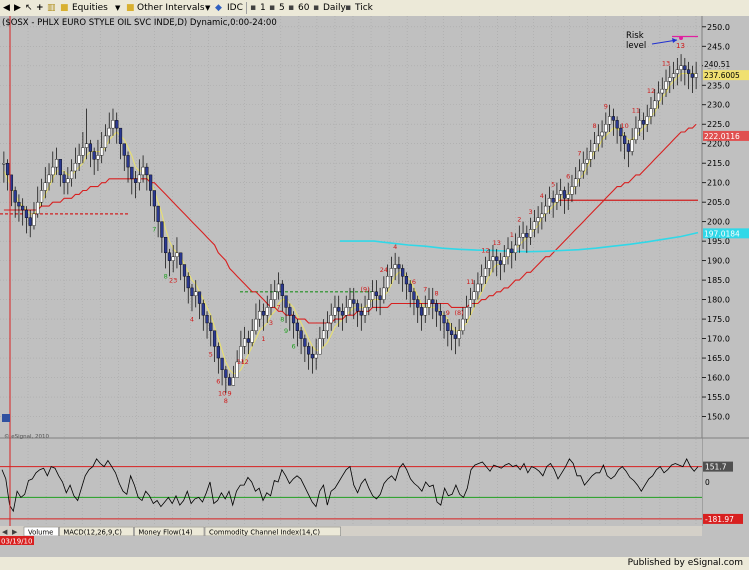 Image resolution: width=749 pixels, height=570 pixels. I want to click on long_ma_label-badge, so click(726, 135).